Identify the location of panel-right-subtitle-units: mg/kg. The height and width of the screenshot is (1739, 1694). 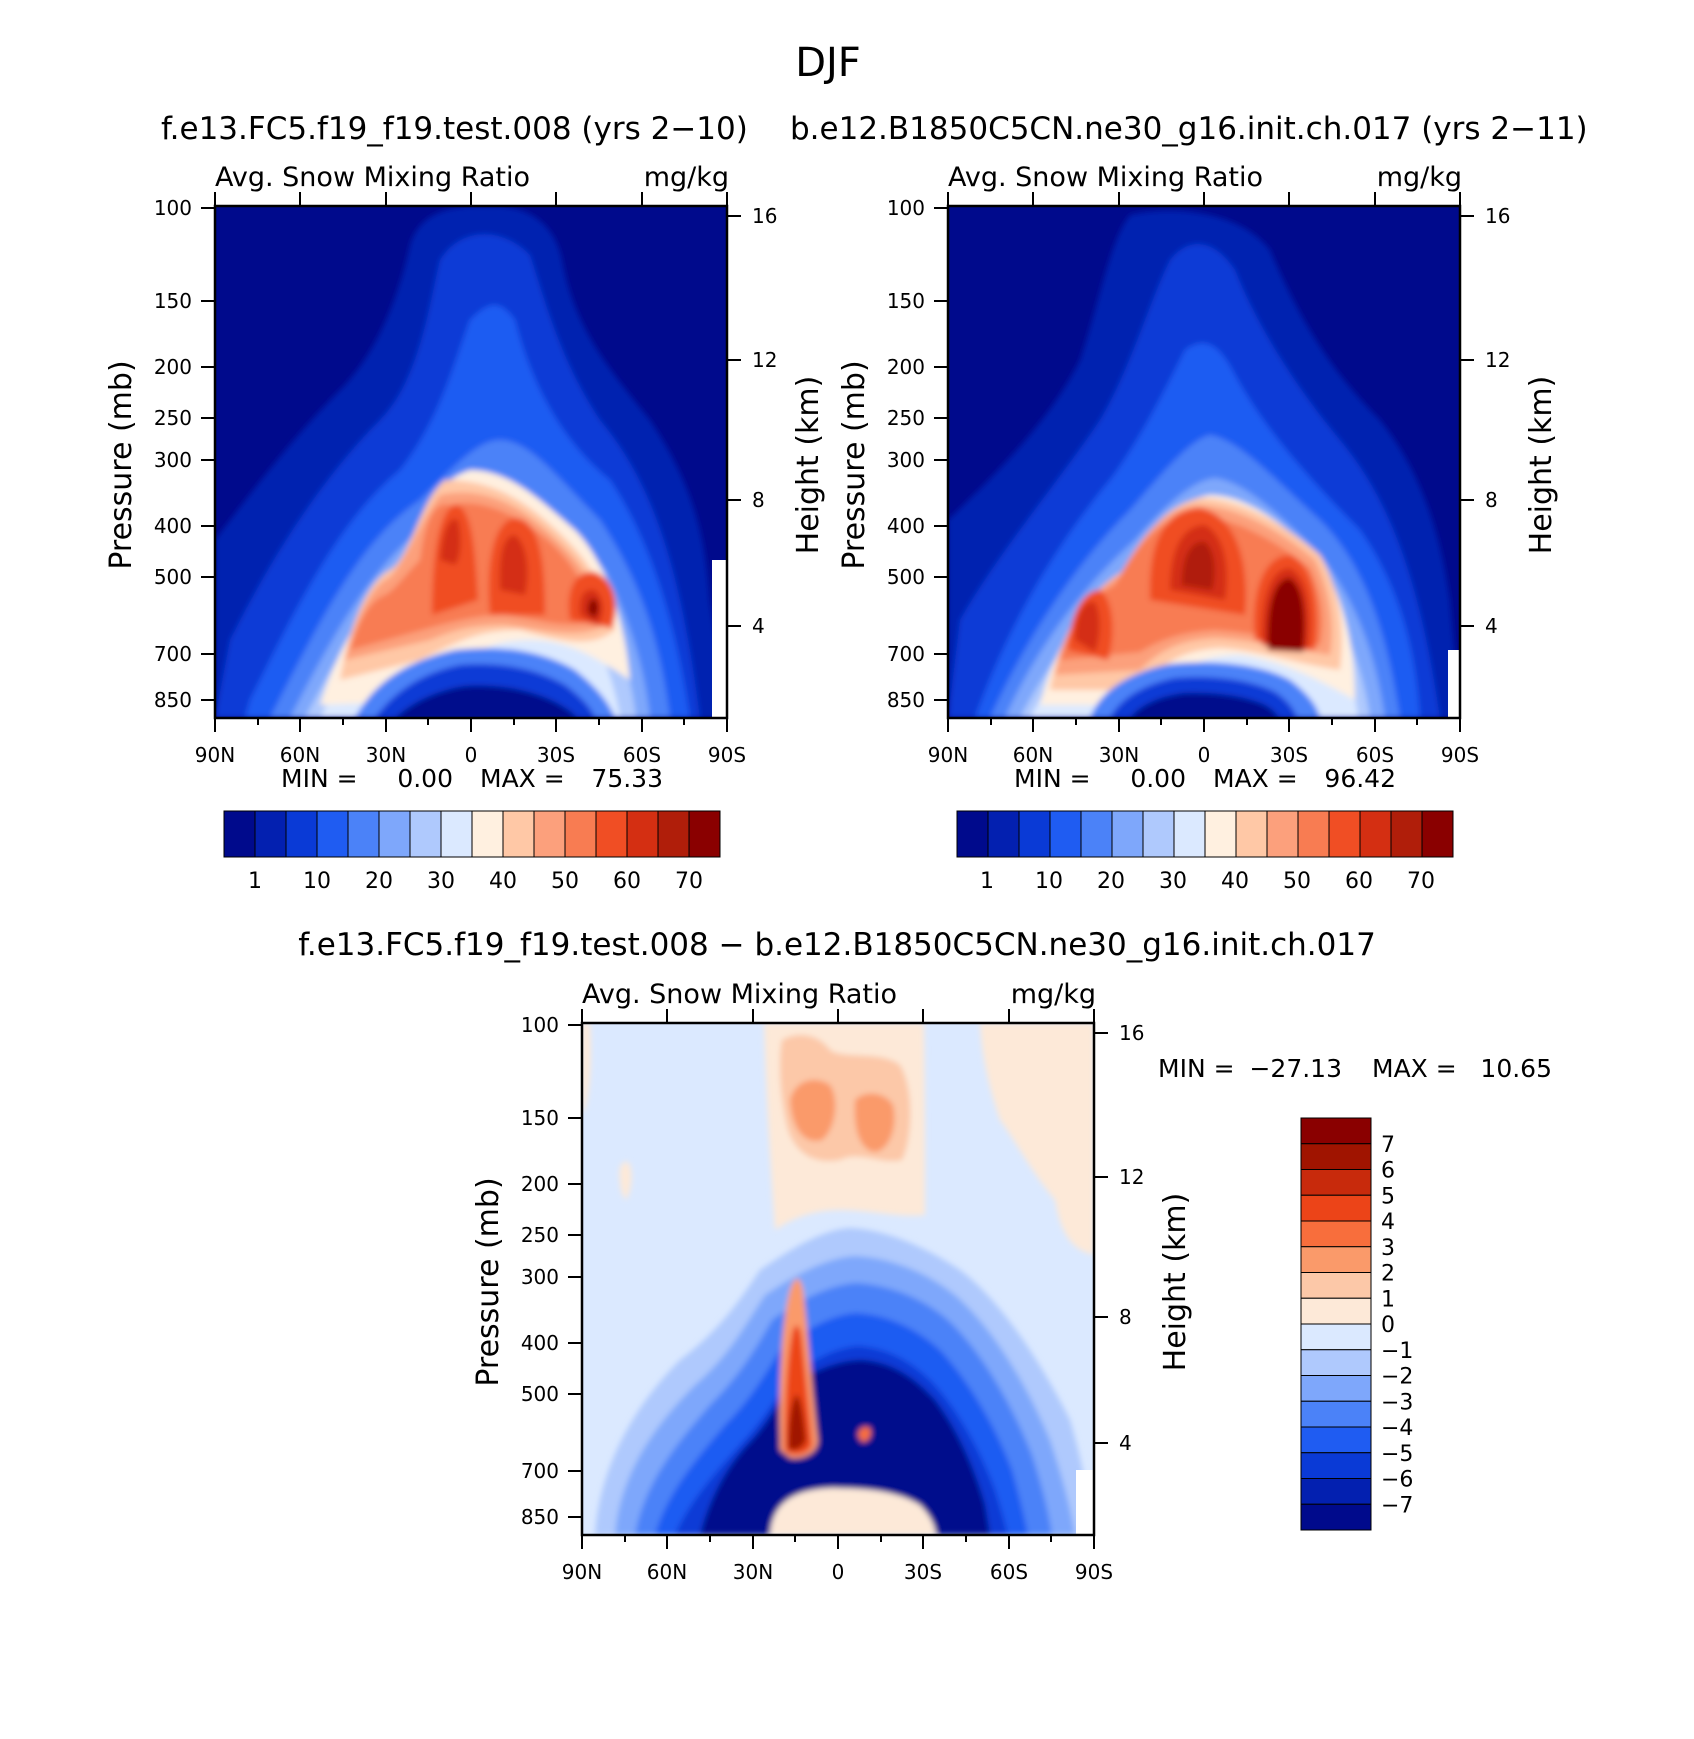
(1419, 177).